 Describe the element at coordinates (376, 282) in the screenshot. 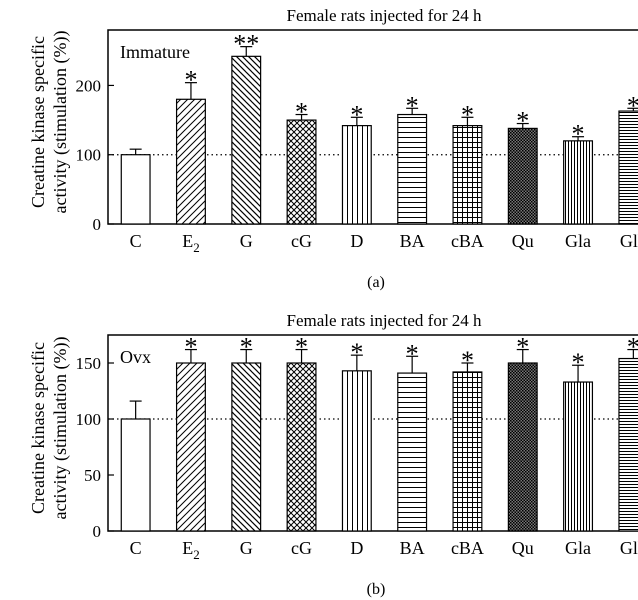

I see `panel-label: (a)` at that location.